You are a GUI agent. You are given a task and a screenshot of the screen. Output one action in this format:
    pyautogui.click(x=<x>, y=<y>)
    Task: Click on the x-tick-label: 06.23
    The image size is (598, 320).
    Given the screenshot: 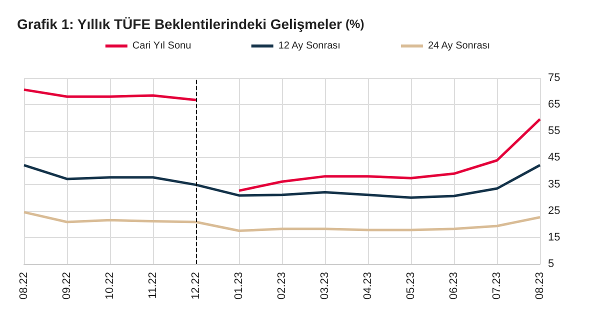 What is the action you would take?
    pyautogui.click(x=454, y=286)
    